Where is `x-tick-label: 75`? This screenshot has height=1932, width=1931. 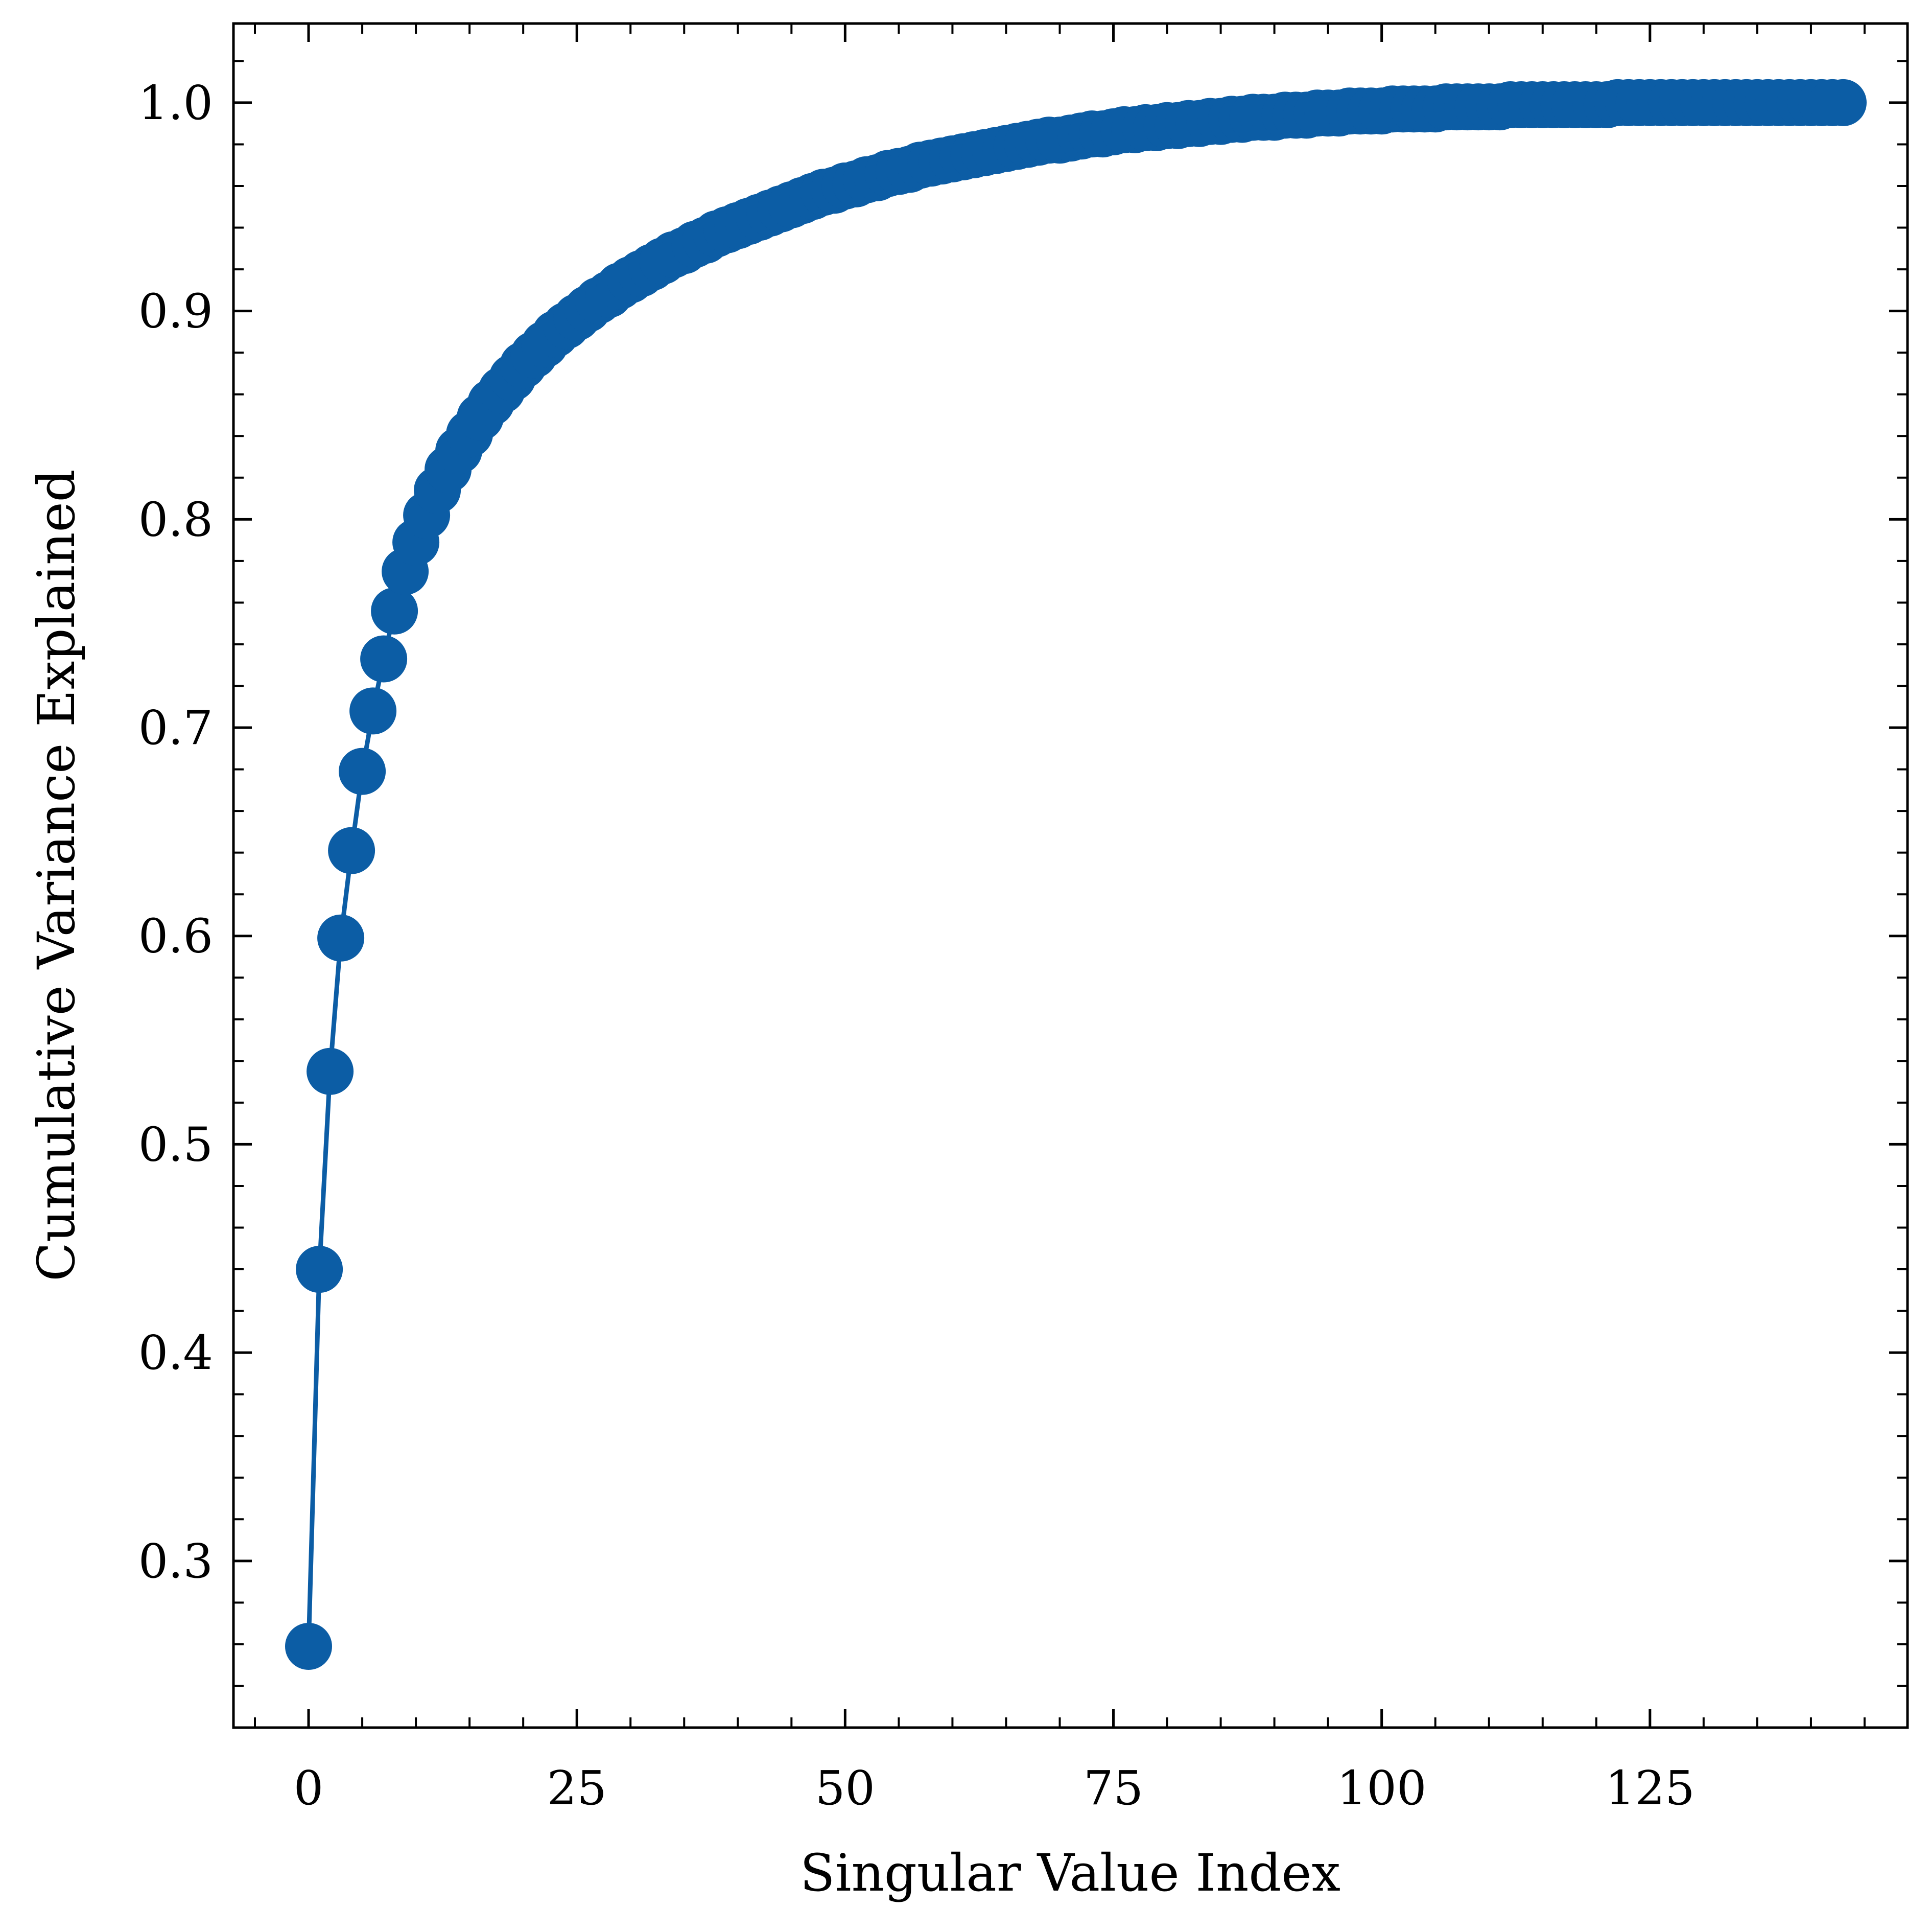 x-tick-label: 75 is located at coordinates (1114, 1788).